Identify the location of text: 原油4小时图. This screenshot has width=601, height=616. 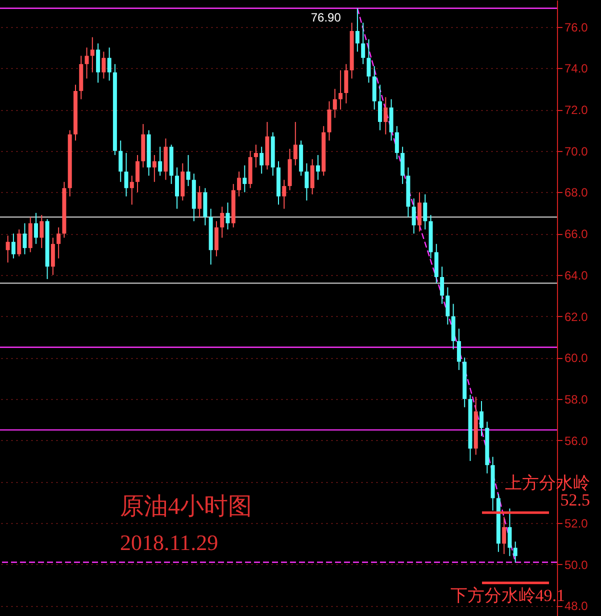
(186, 507).